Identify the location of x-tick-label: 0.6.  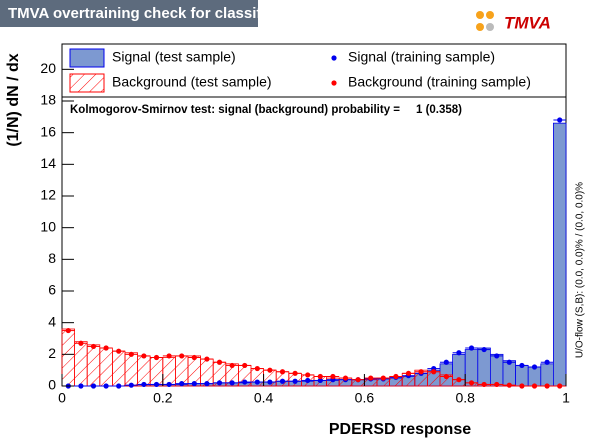
(365, 398).